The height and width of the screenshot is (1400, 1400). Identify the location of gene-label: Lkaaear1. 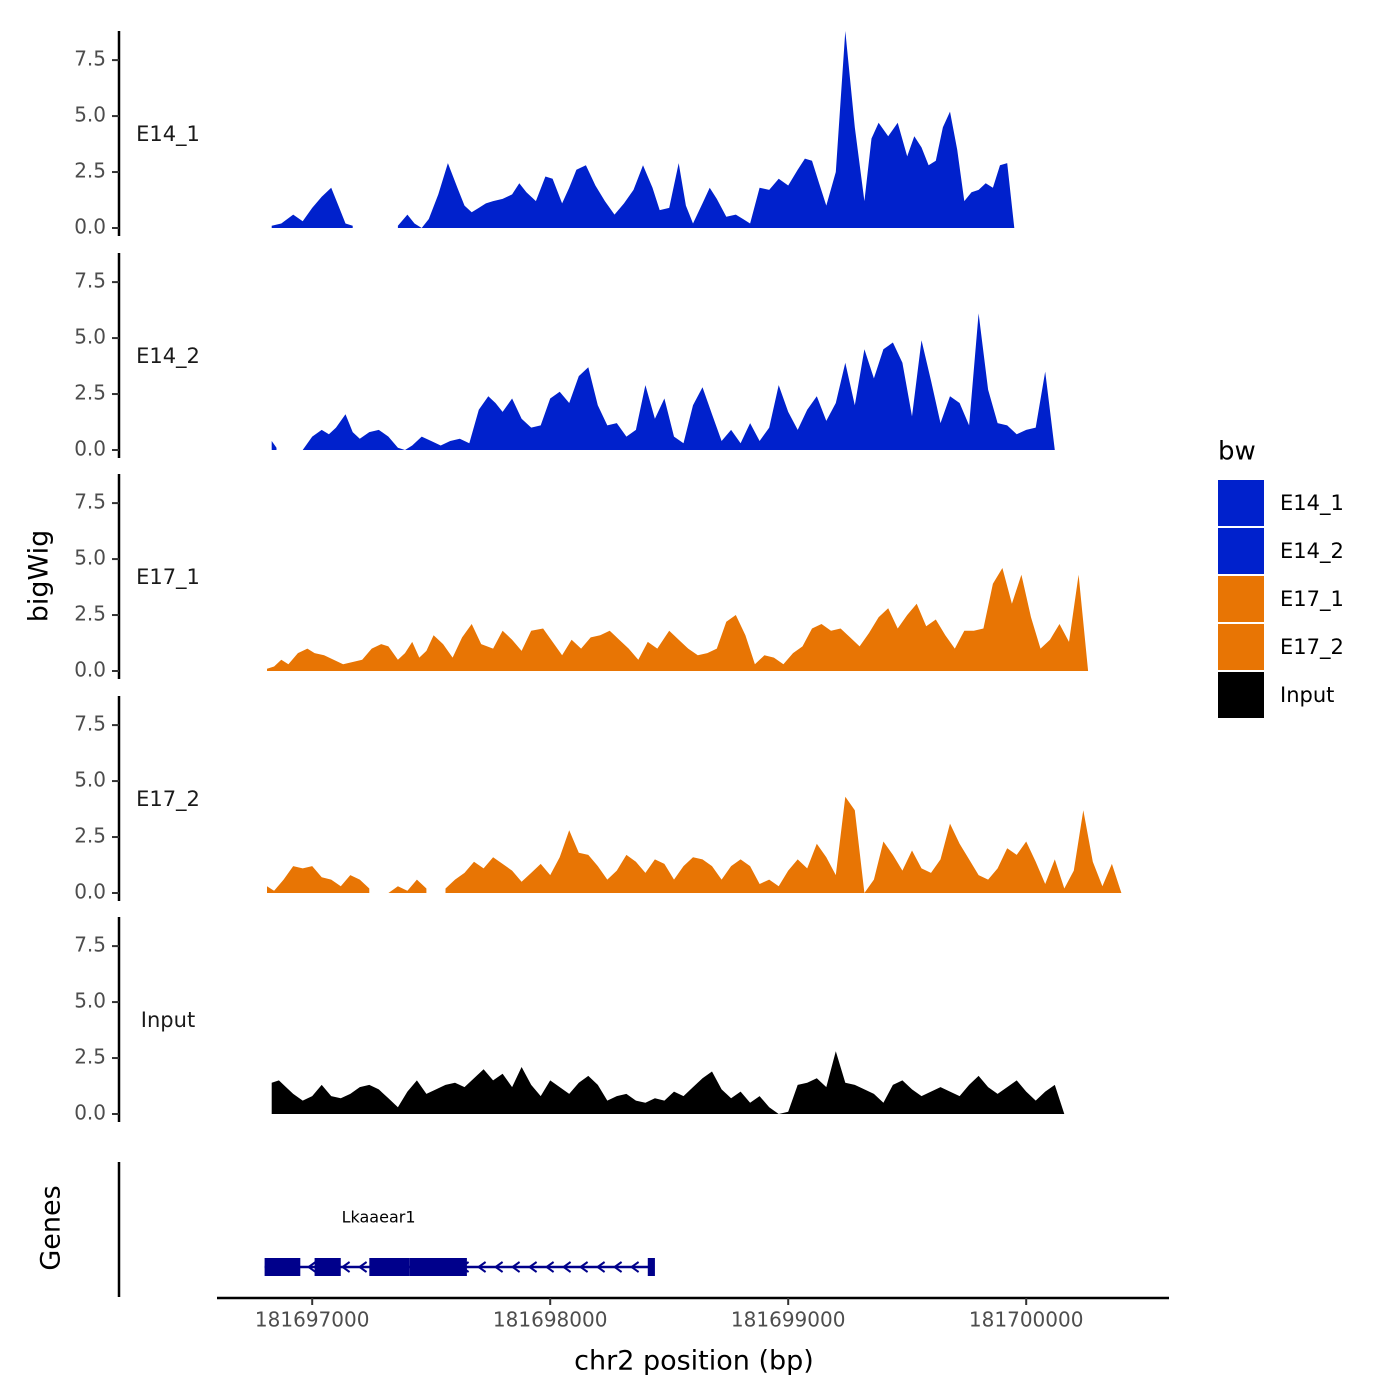
(379, 1217).